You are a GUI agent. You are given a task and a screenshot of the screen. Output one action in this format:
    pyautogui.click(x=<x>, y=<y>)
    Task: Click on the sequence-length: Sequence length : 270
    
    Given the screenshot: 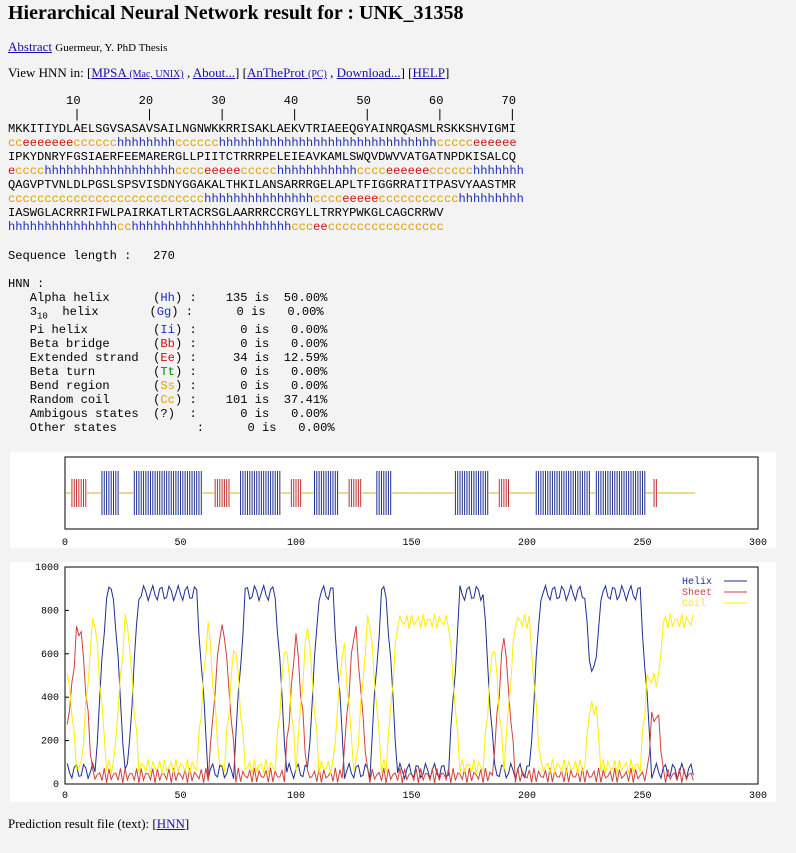 What is the action you would take?
    pyautogui.click(x=91, y=256)
    